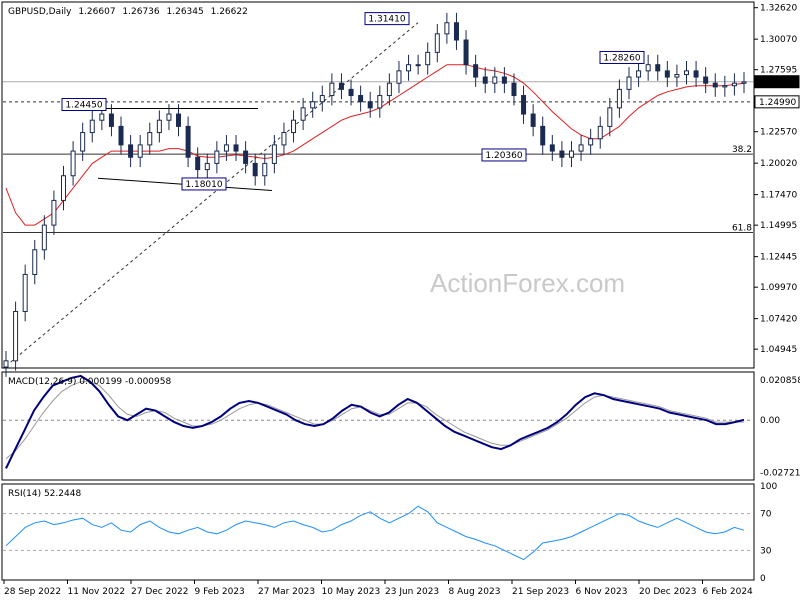  I want to click on annotation-text-3: 1.20360, so click(503, 156).